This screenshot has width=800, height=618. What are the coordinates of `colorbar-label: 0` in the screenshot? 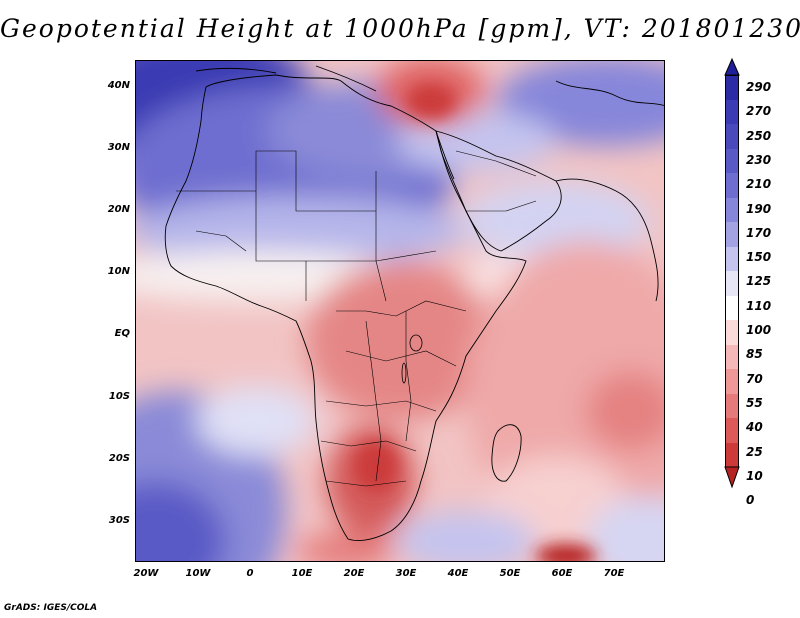 It's located at (750, 500).